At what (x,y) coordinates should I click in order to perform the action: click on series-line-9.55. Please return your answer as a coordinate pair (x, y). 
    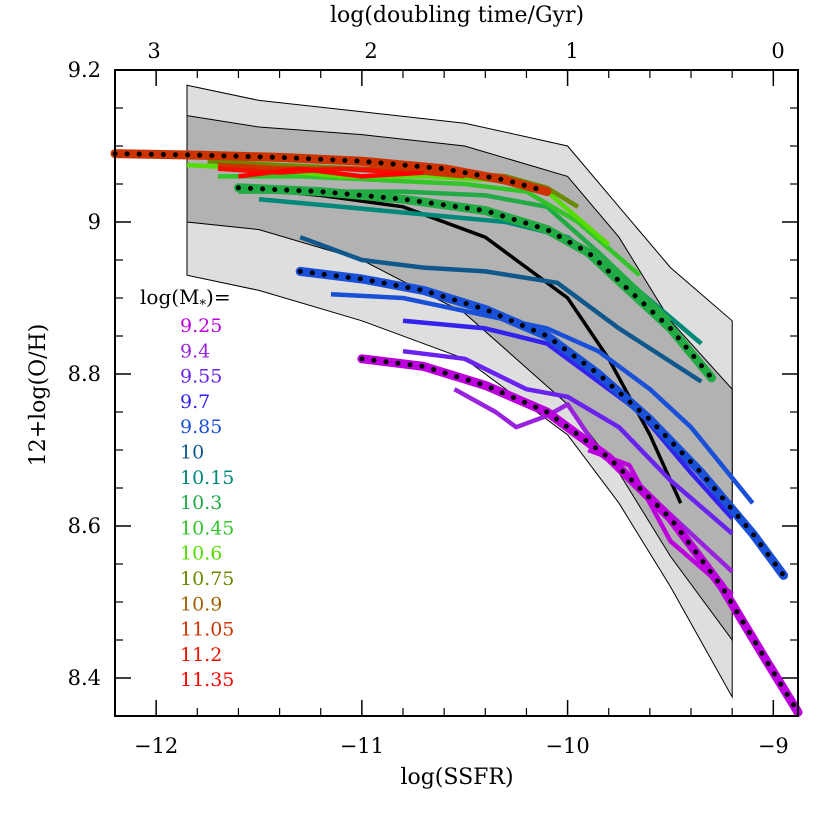
    Looking at the image, I should click on (568, 442).